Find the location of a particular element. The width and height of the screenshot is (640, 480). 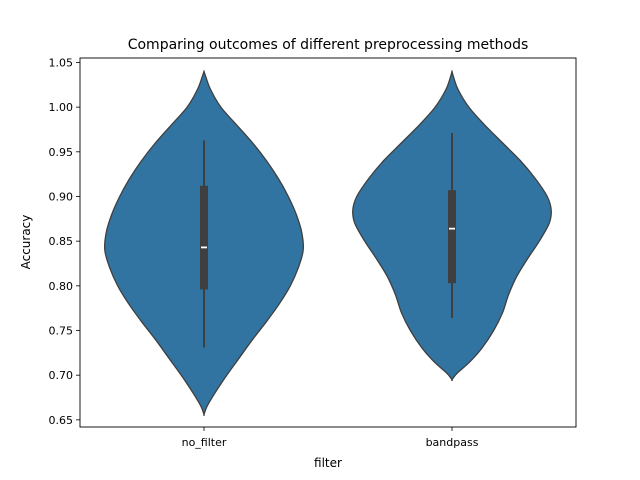

x-tick-label: no_filter is located at coordinates (204, 442).